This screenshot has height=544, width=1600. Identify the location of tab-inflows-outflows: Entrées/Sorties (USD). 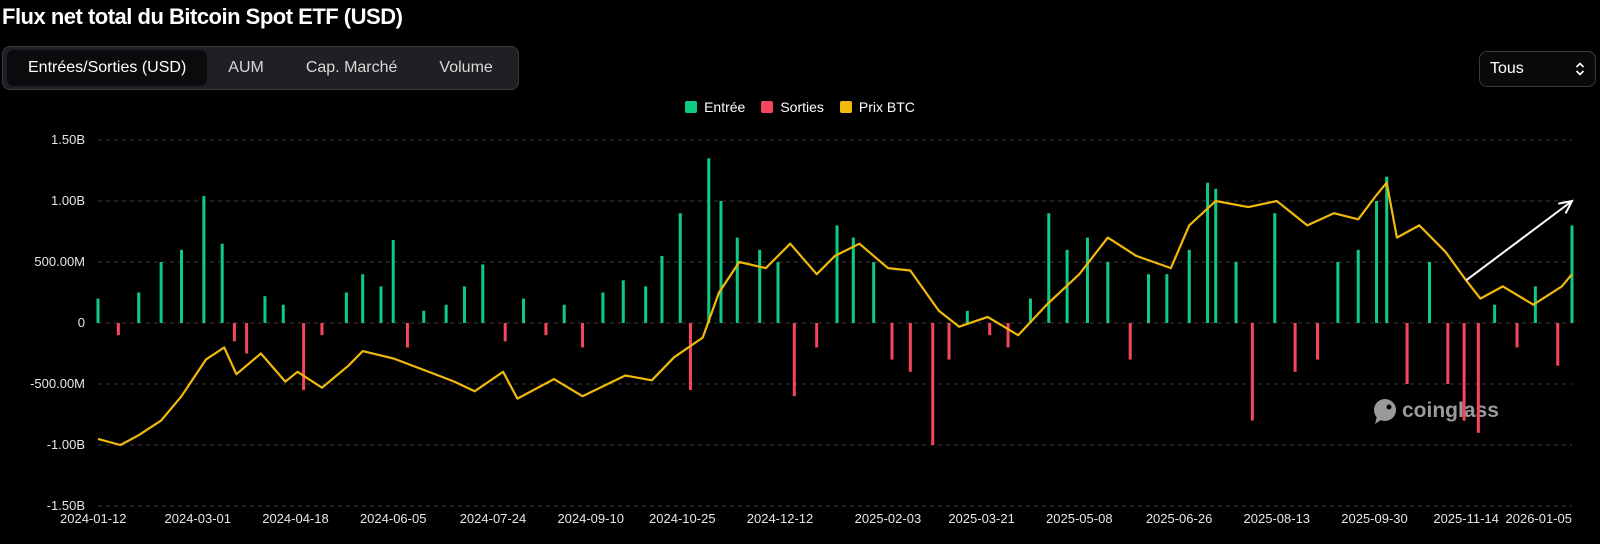
(107, 68).